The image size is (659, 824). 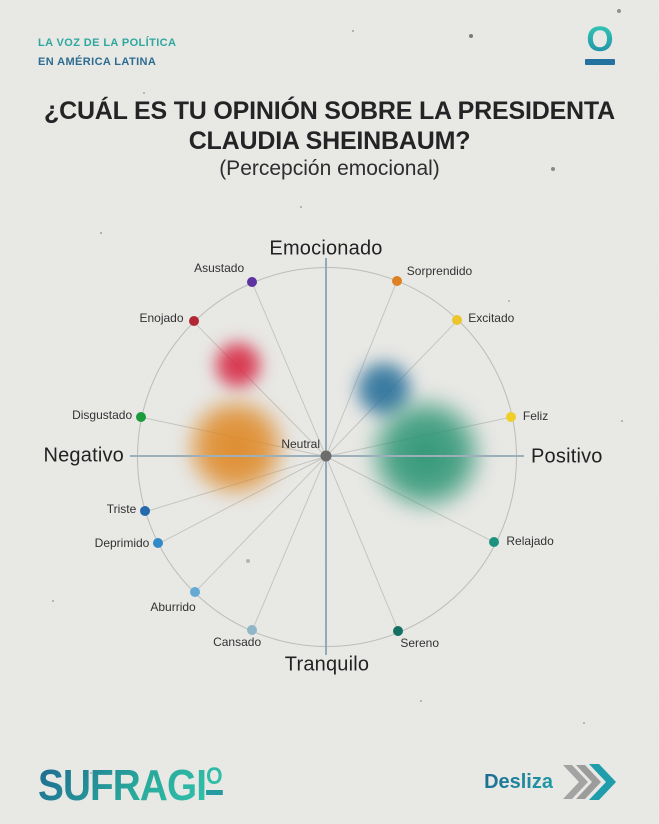 What do you see at coordinates (326, 456) in the screenshot?
I see `neutral-center-dot` at bounding box center [326, 456].